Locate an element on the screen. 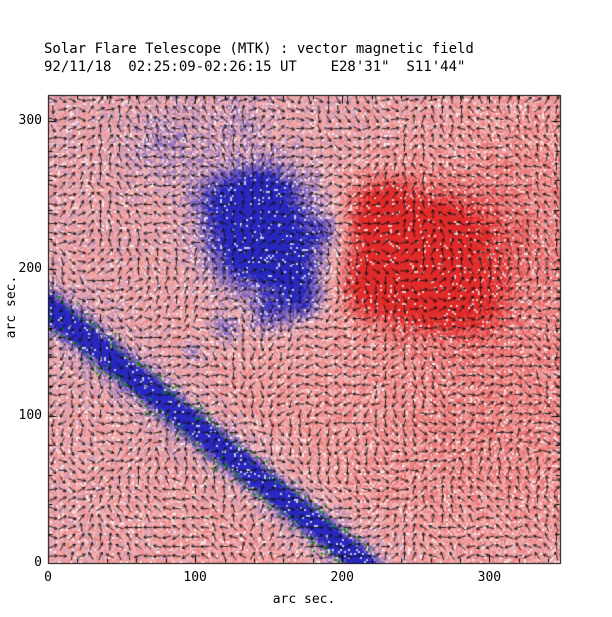  x-axis-tick-label: 300 is located at coordinates (489, 577).